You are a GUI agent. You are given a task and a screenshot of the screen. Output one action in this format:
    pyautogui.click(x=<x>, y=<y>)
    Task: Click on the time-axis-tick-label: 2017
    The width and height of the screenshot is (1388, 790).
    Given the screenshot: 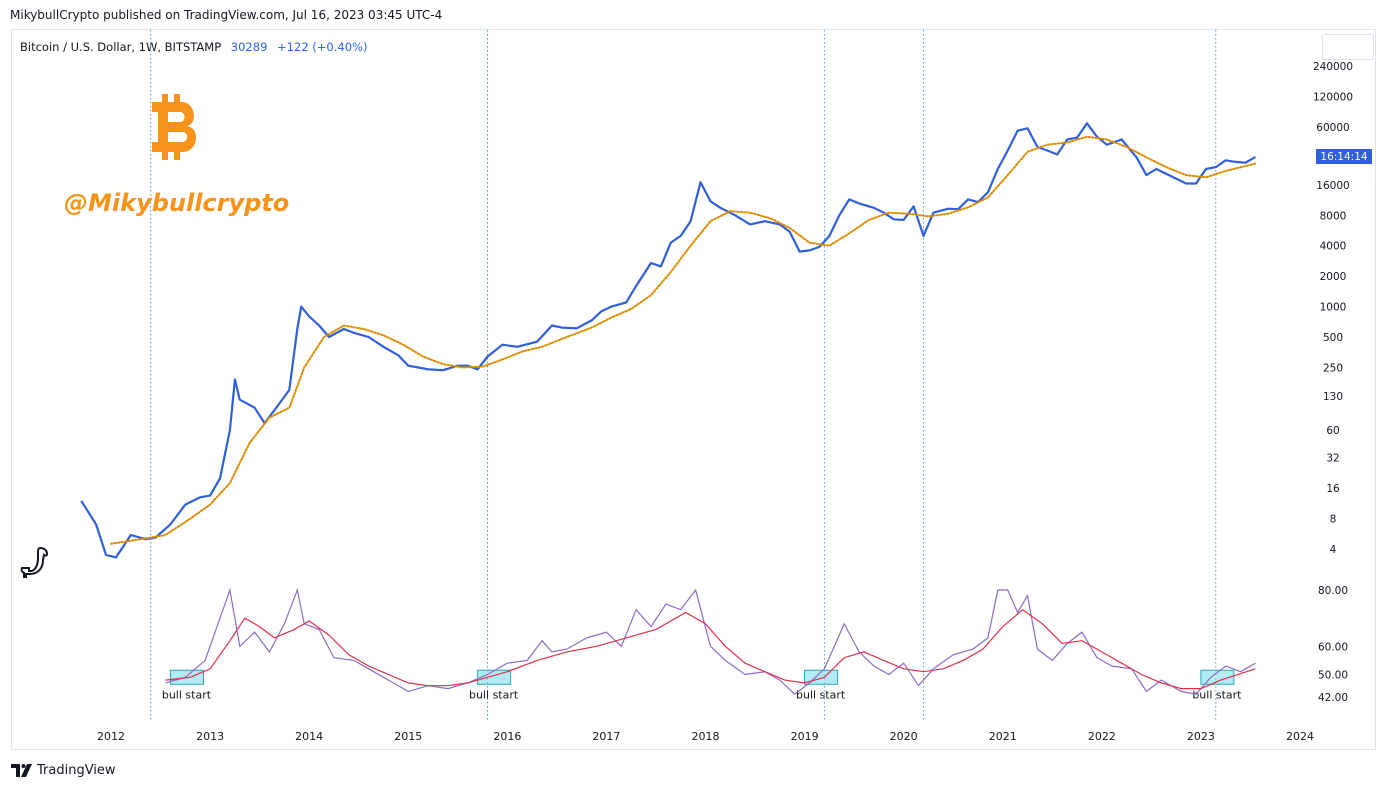 What is the action you would take?
    pyautogui.click(x=606, y=736)
    